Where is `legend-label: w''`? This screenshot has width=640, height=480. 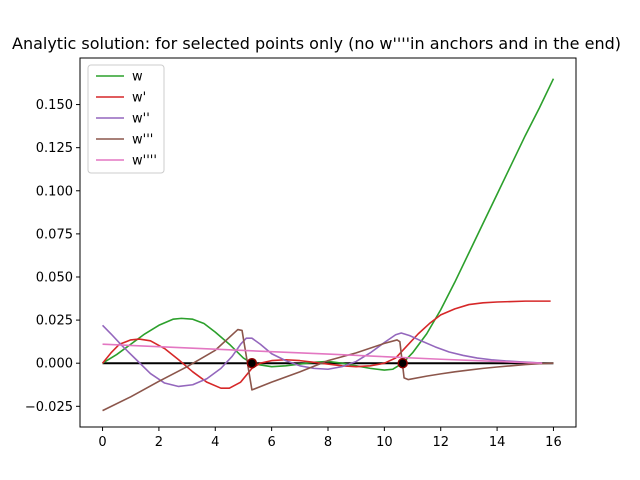 legend-label: w'' is located at coordinates (141, 119).